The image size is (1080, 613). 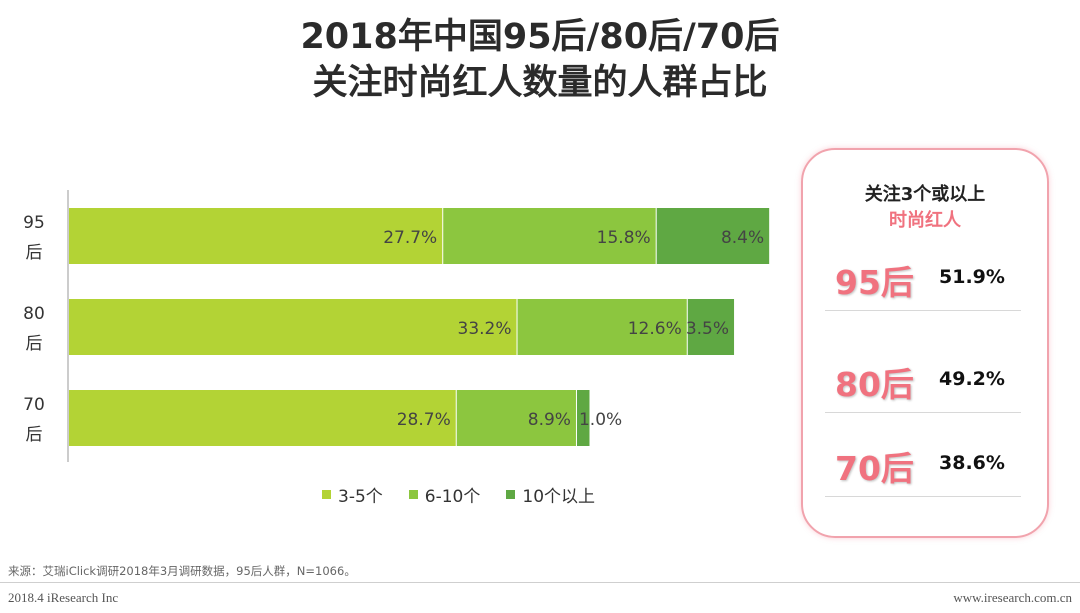 I want to click on panel-heading-line-2: 时尚红人, so click(x=925, y=220).